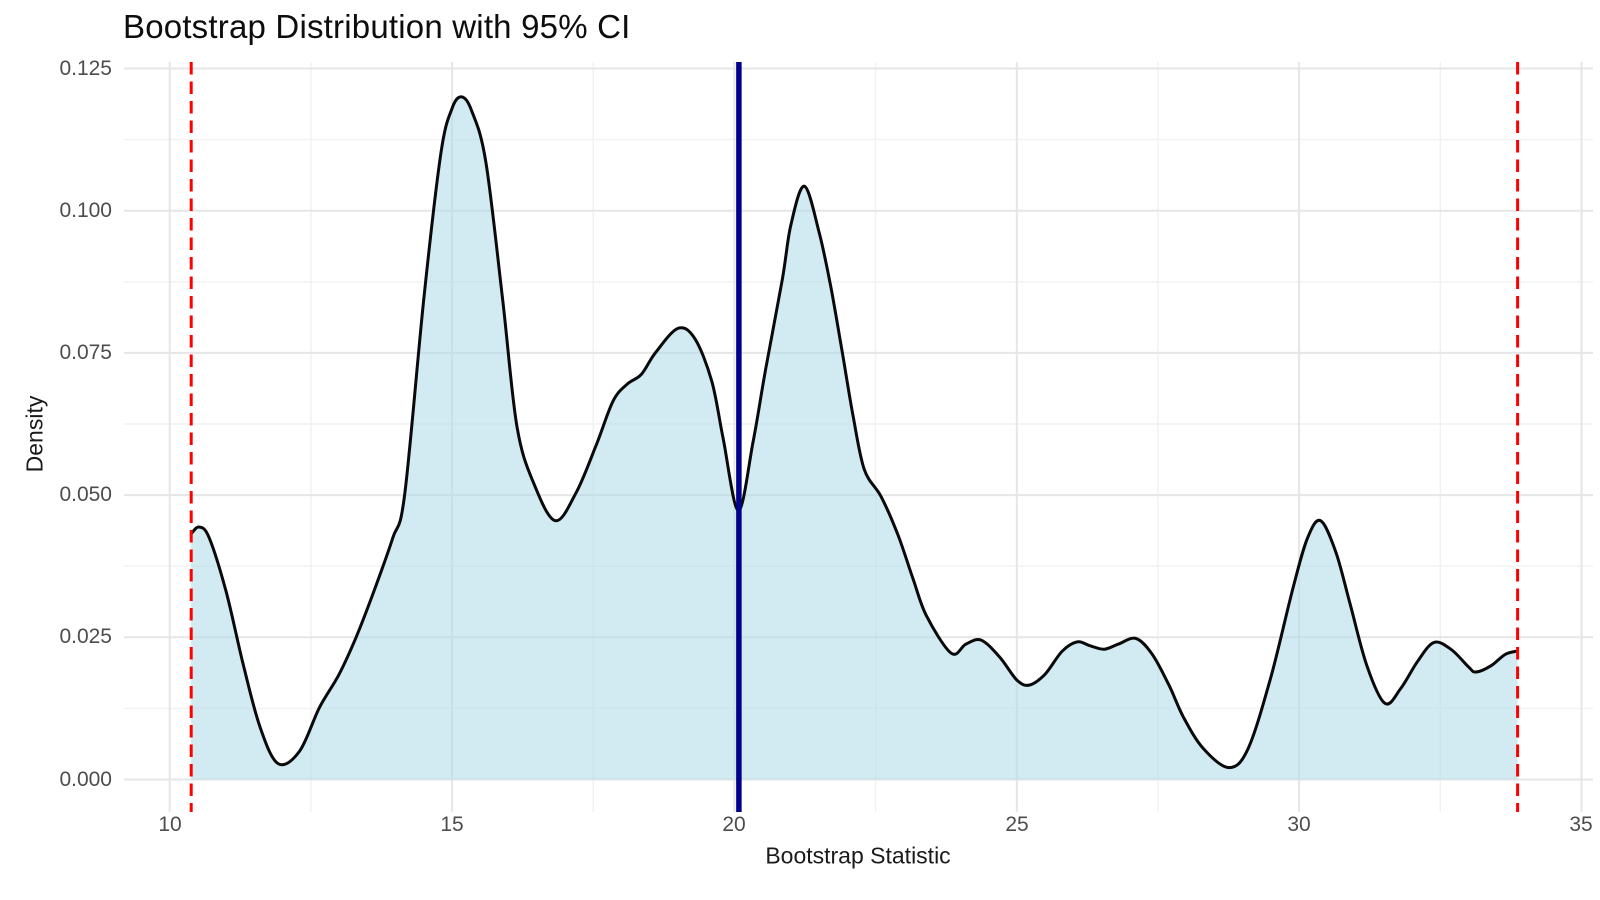 Image resolution: width=1600 pixels, height=900 pixels. I want to click on x-tick-label: 25, so click(1017, 824).